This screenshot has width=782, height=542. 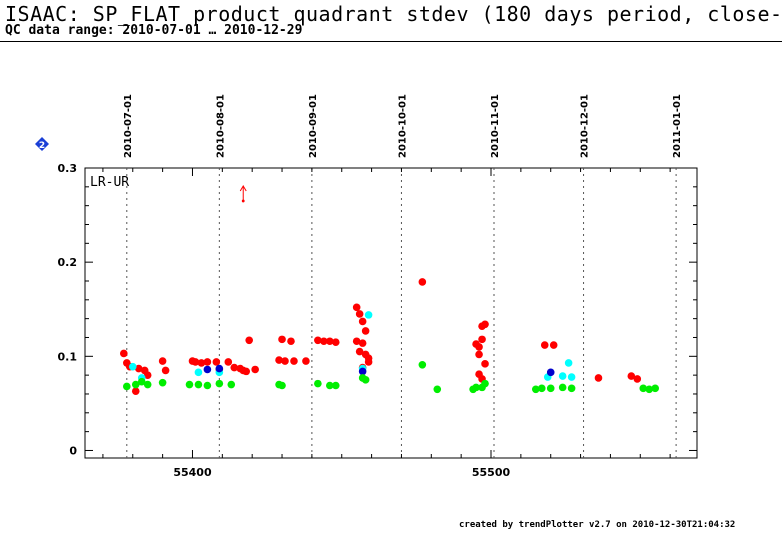 I want to click on outlier-arrow-head, so click(x=243, y=188).